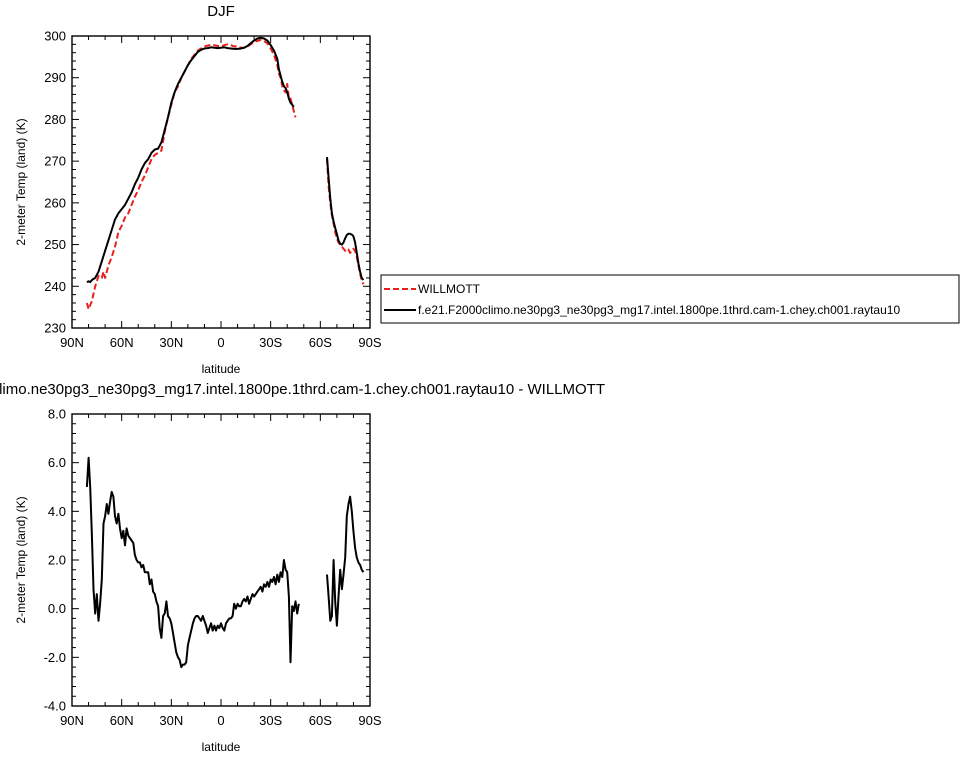 This screenshot has width=964, height=763. Describe the element at coordinates (449, 289) in the screenshot. I see `legend-label-willmott: WILLMOTT` at that location.